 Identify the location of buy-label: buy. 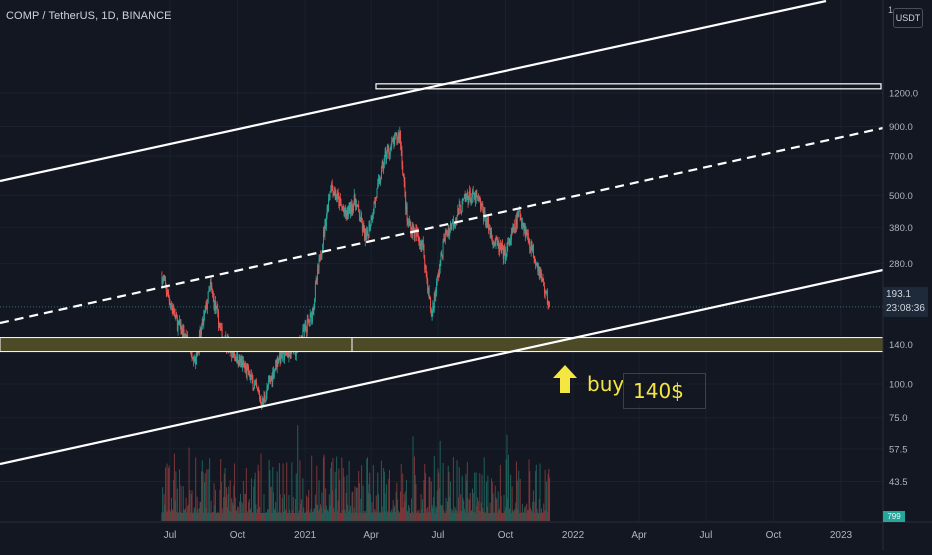
(606, 384).